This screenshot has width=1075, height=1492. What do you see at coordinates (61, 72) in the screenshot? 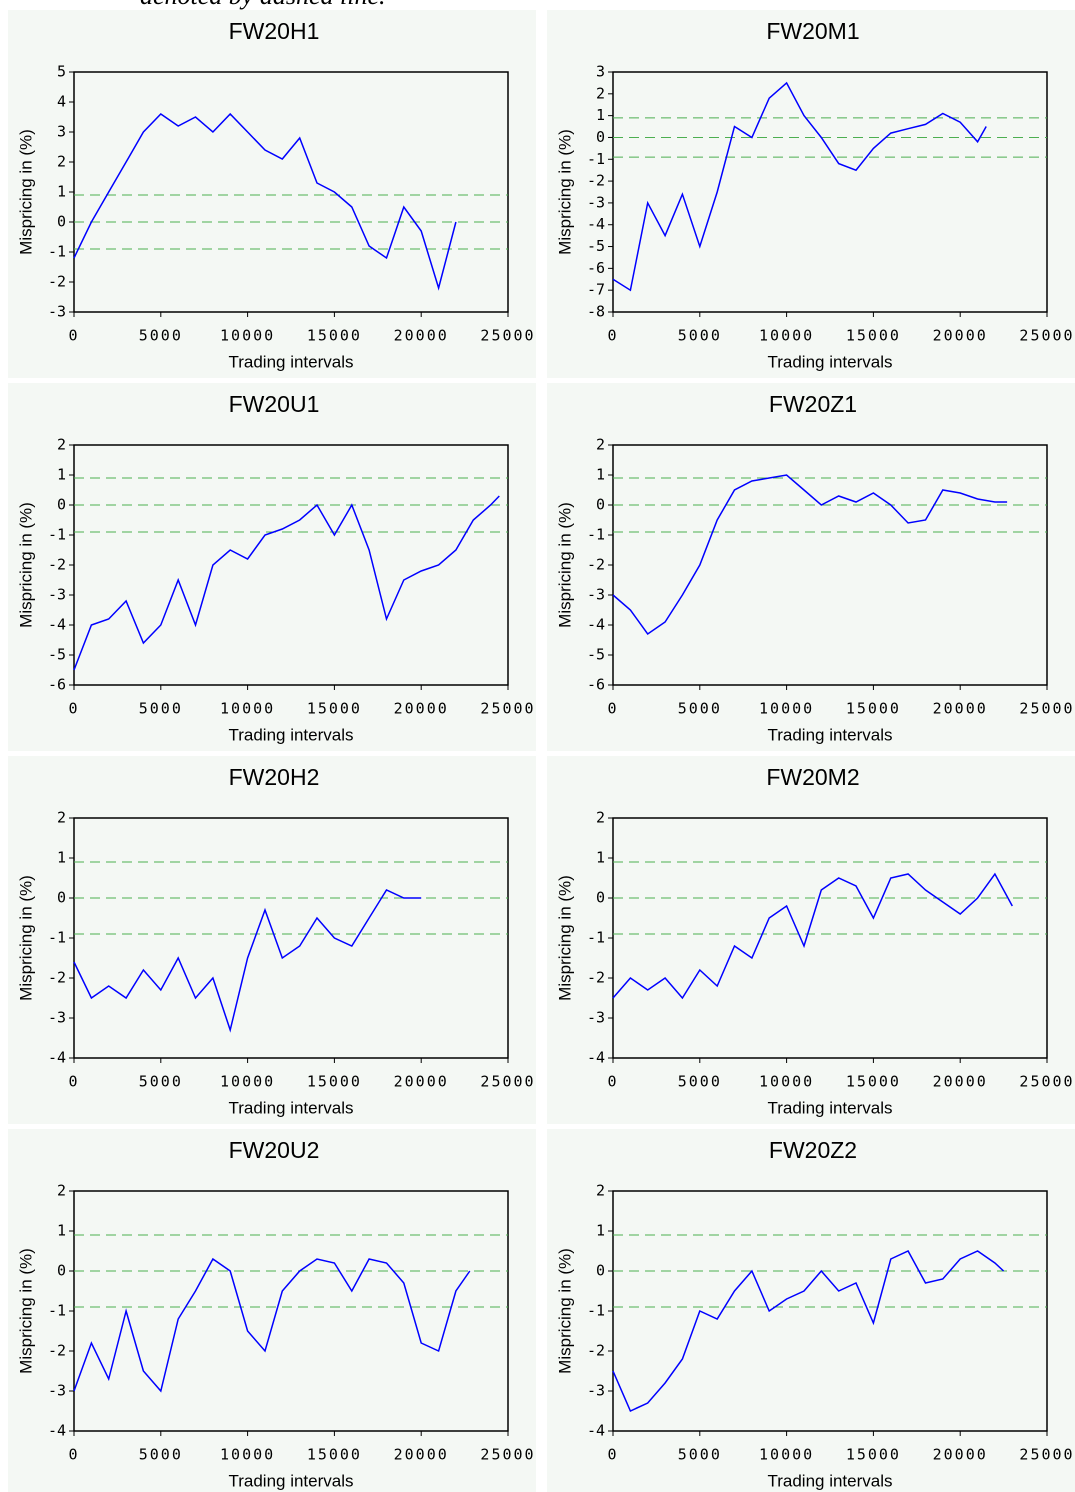
I see `y-tick-label: 5` at bounding box center [61, 72].